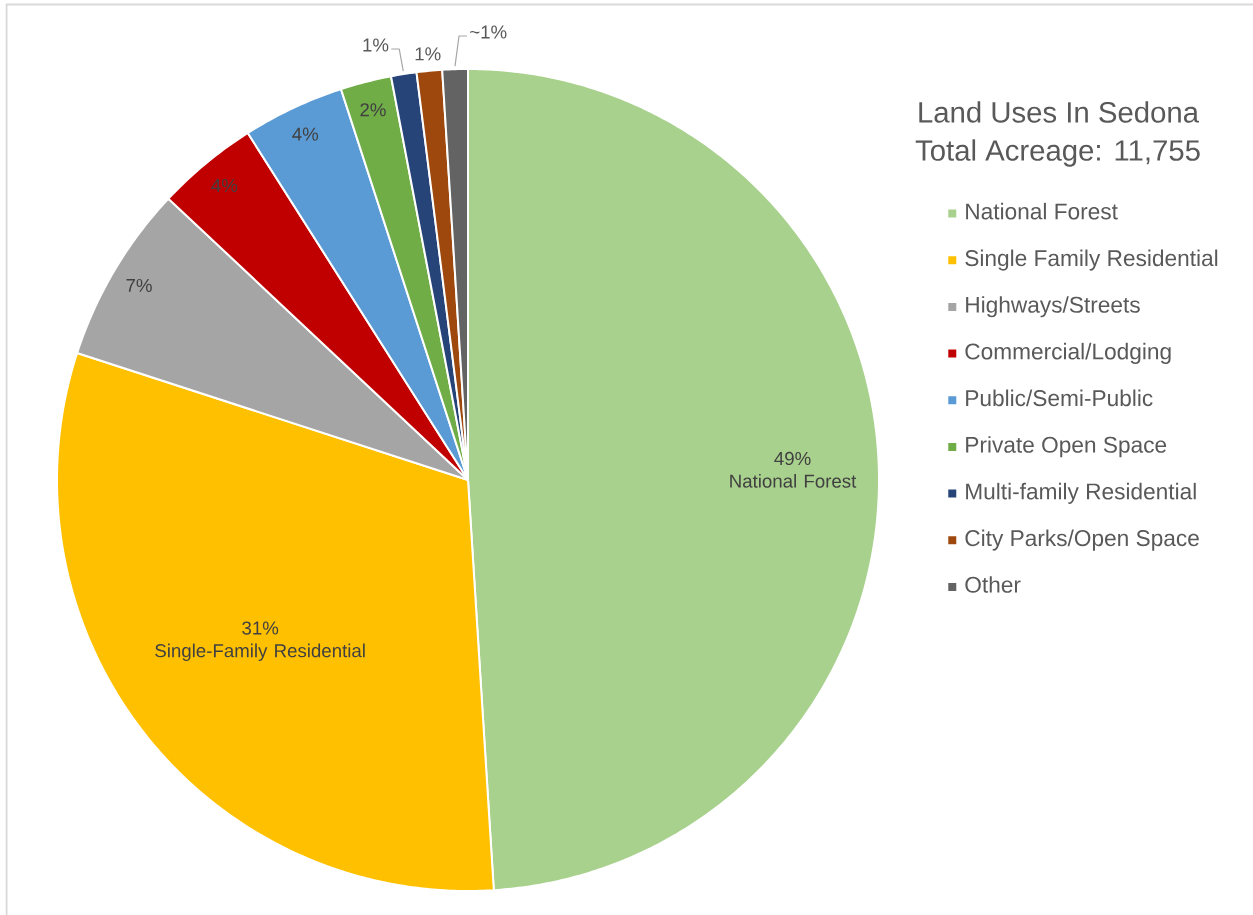 The width and height of the screenshot is (1253, 915). What do you see at coordinates (1082, 540) in the screenshot?
I see `legend-label: City Parks/Open Space` at bounding box center [1082, 540].